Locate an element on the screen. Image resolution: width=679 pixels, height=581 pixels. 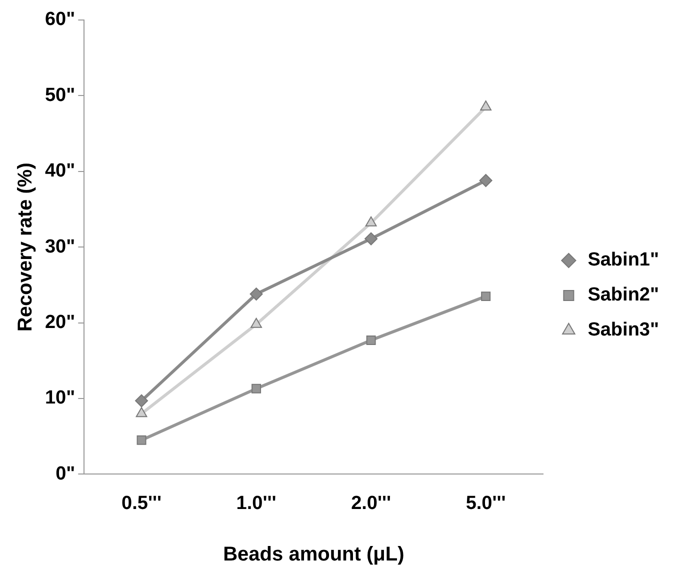
y-axis-title: Recovery rate (%) is located at coordinates (25, 247).